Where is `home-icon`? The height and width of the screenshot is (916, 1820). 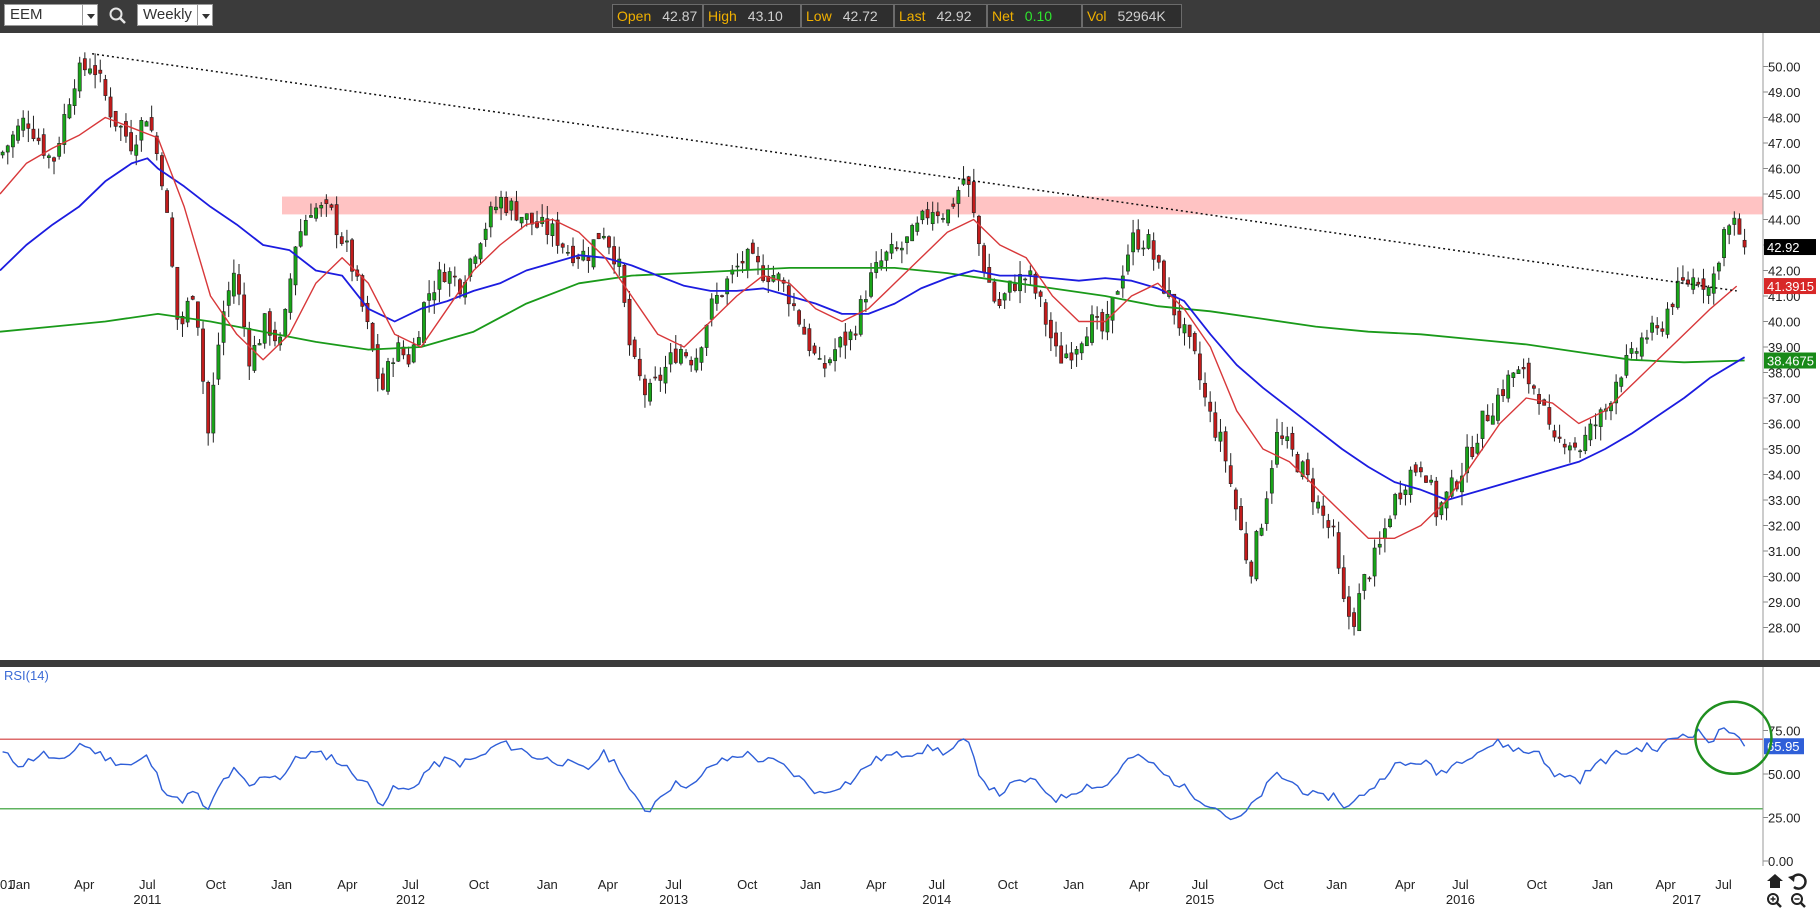
home-icon is located at coordinates (1775, 881).